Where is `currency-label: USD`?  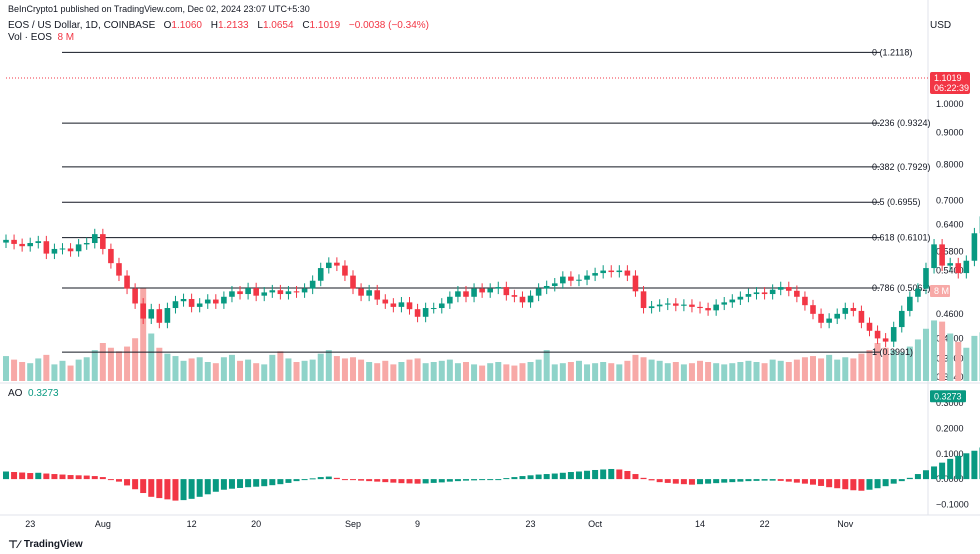
currency-label: USD is located at coordinates (941, 25).